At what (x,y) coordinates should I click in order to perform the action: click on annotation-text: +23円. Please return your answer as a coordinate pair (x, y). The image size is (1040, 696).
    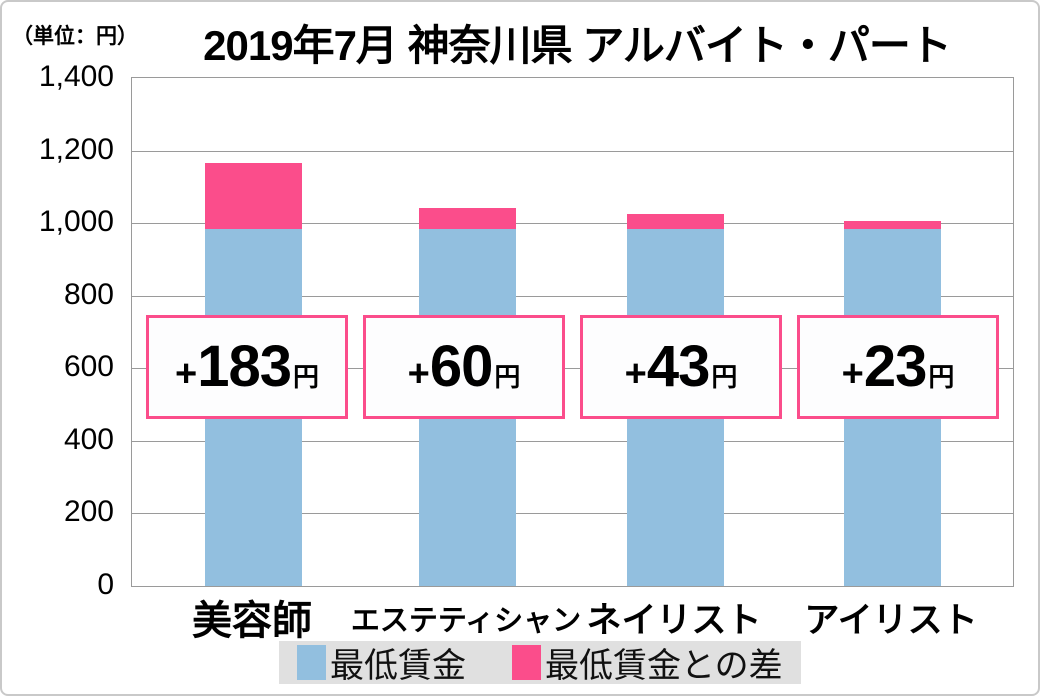
    Looking at the image, I should click on (898, 367).